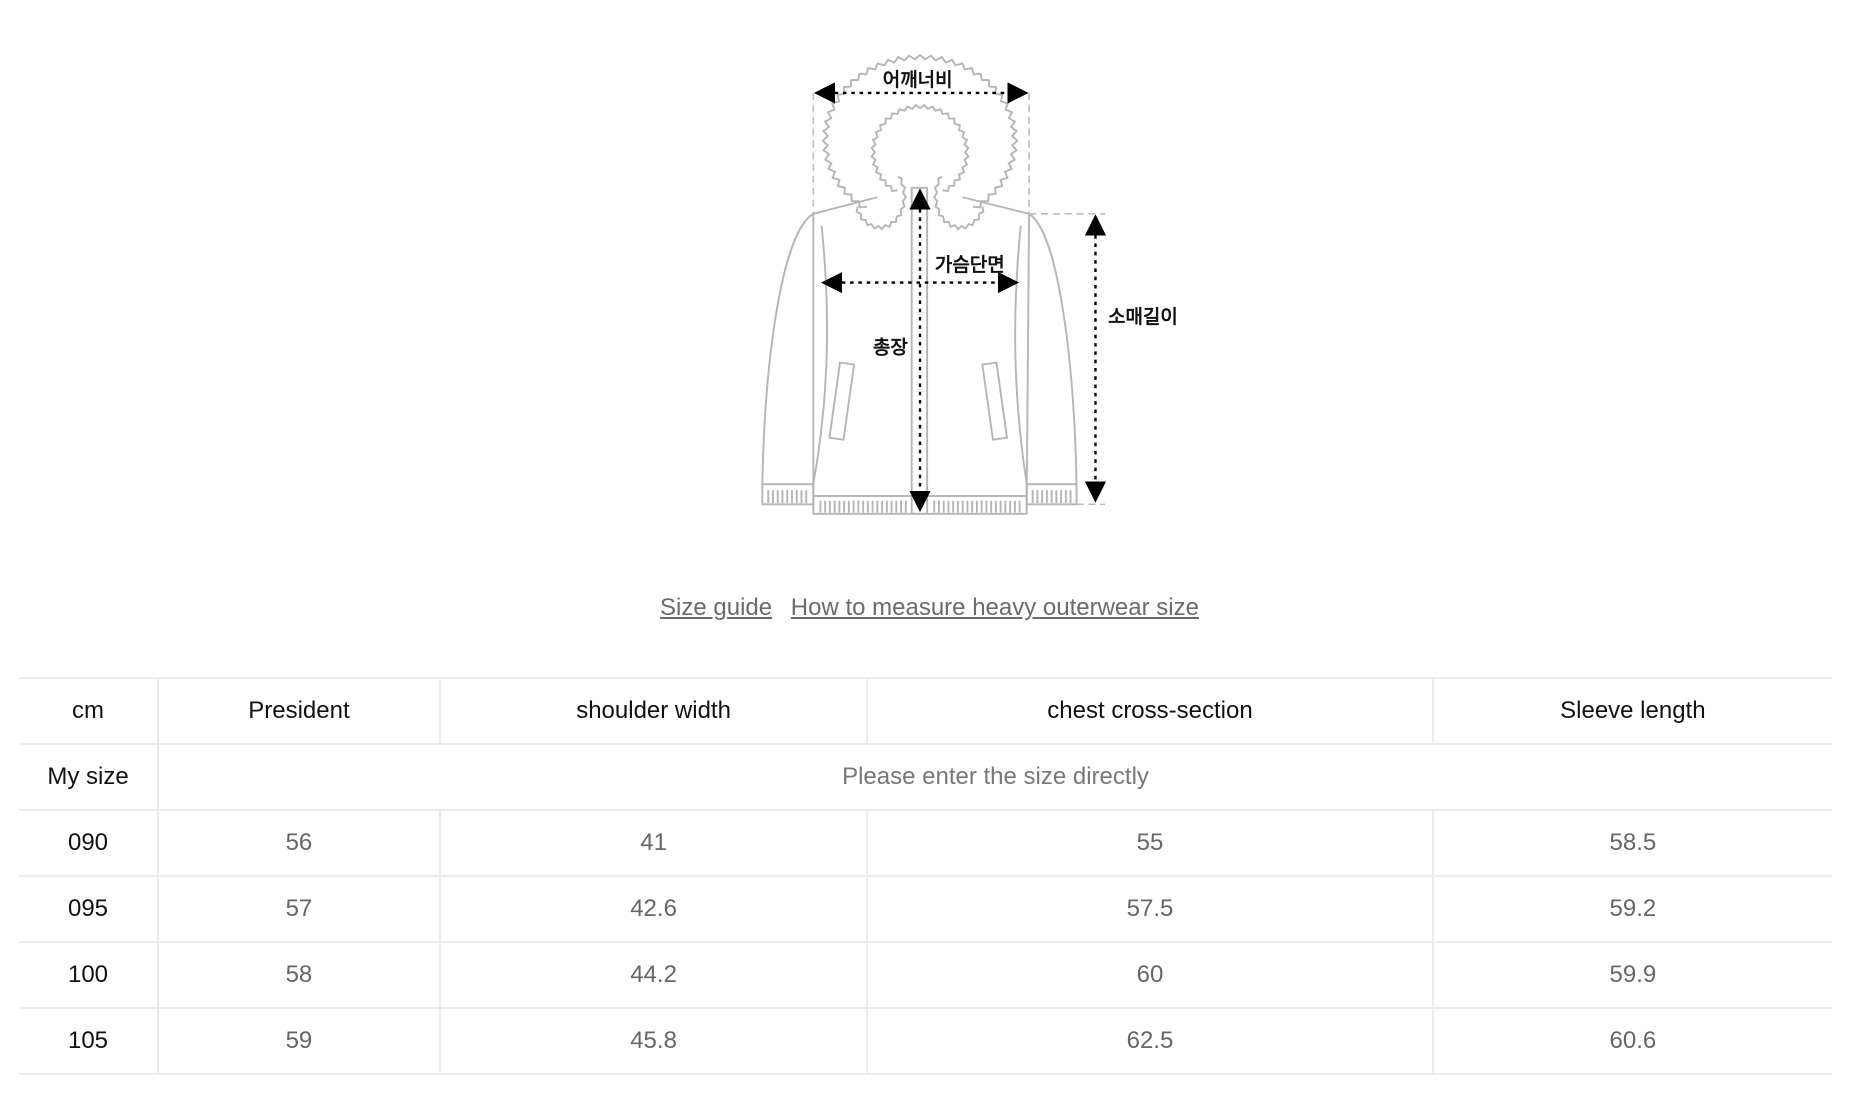 The width and height of the screenshot is (1859, 1094). I want to click on table-row: 105 59 45.8 62.5 60.6, so click(925, 1041).